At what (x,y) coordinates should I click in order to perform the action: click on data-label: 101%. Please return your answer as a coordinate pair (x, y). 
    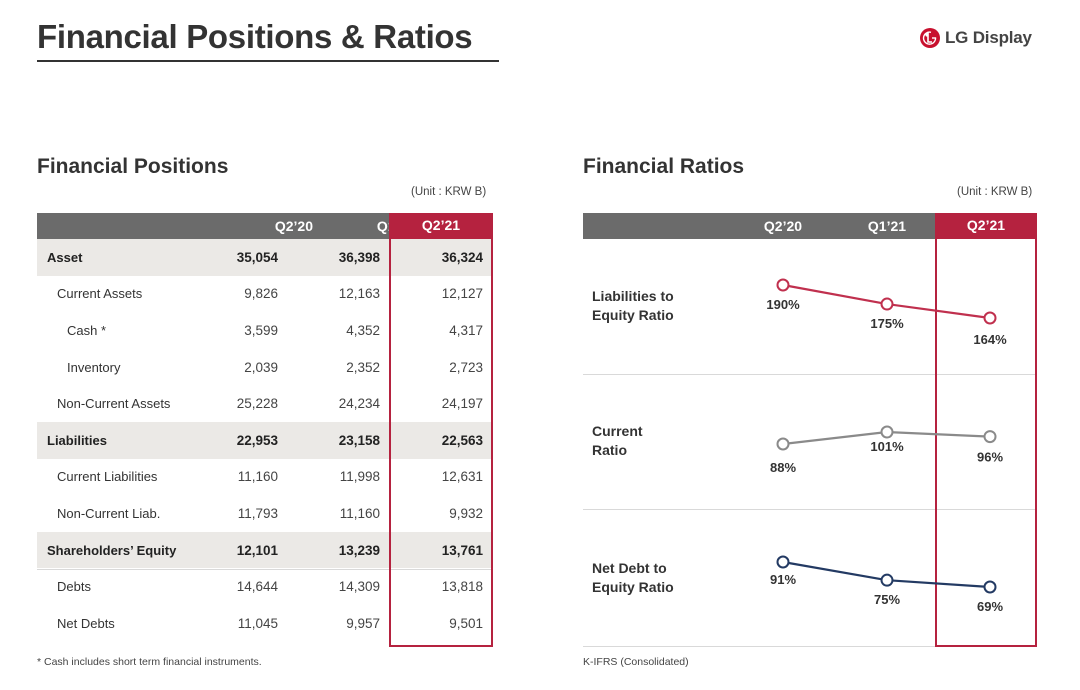
    Looking at the image, I should click on (887, 446).